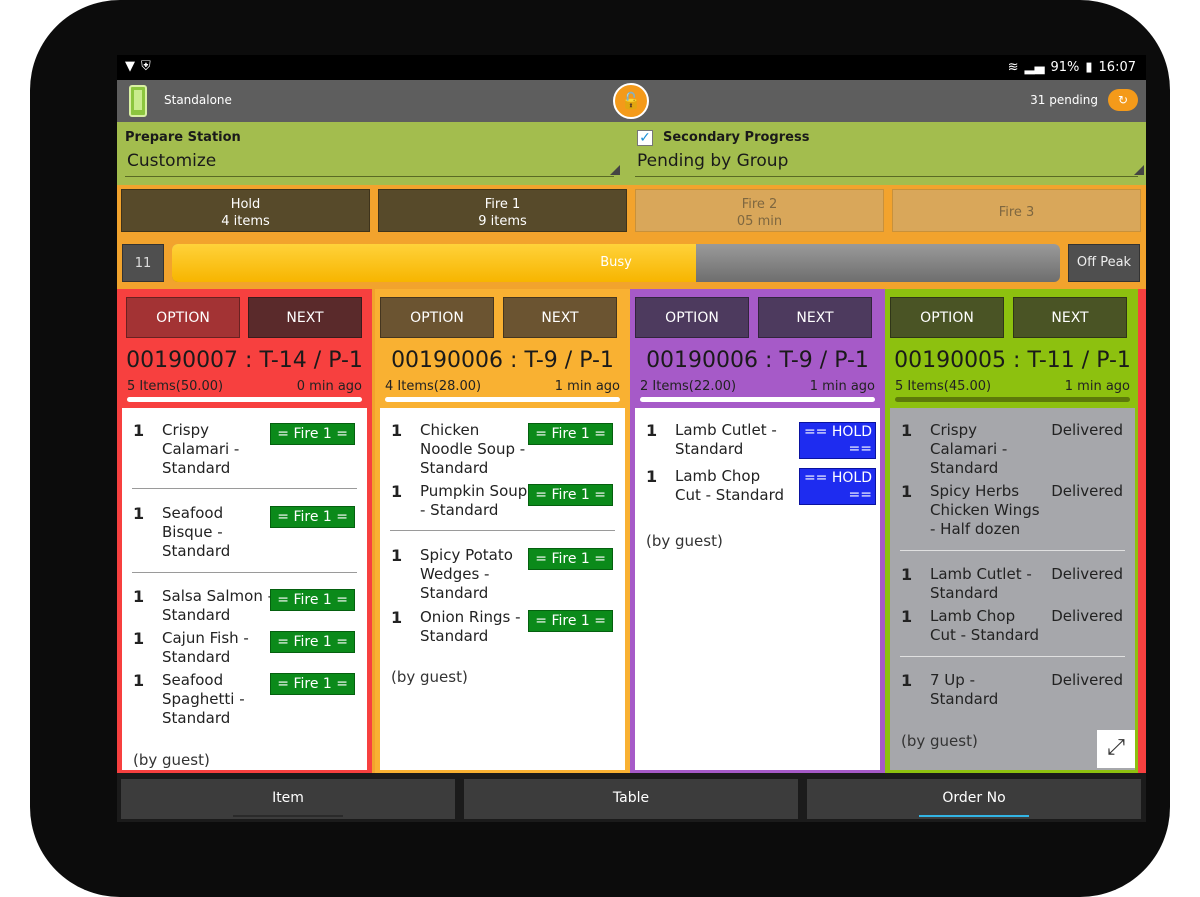 This screenshot has height=897, width=1200. Describe the element at coordinates (466, 574) in the screenshot. I see `item-name: Spicy Potato Wedges - Standard` at that location.